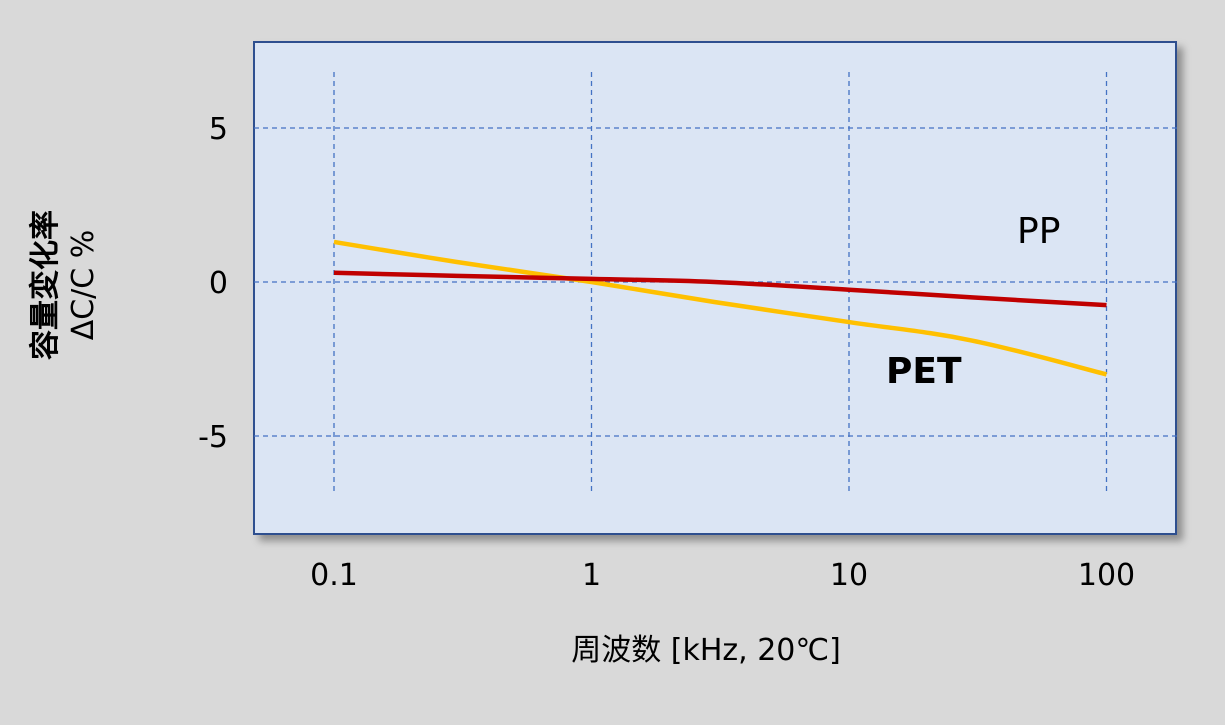  What do you see at coordinates (591, 575) in the screenshot?
I see `x-tick-label: 1` at bounding box center [591, 575].